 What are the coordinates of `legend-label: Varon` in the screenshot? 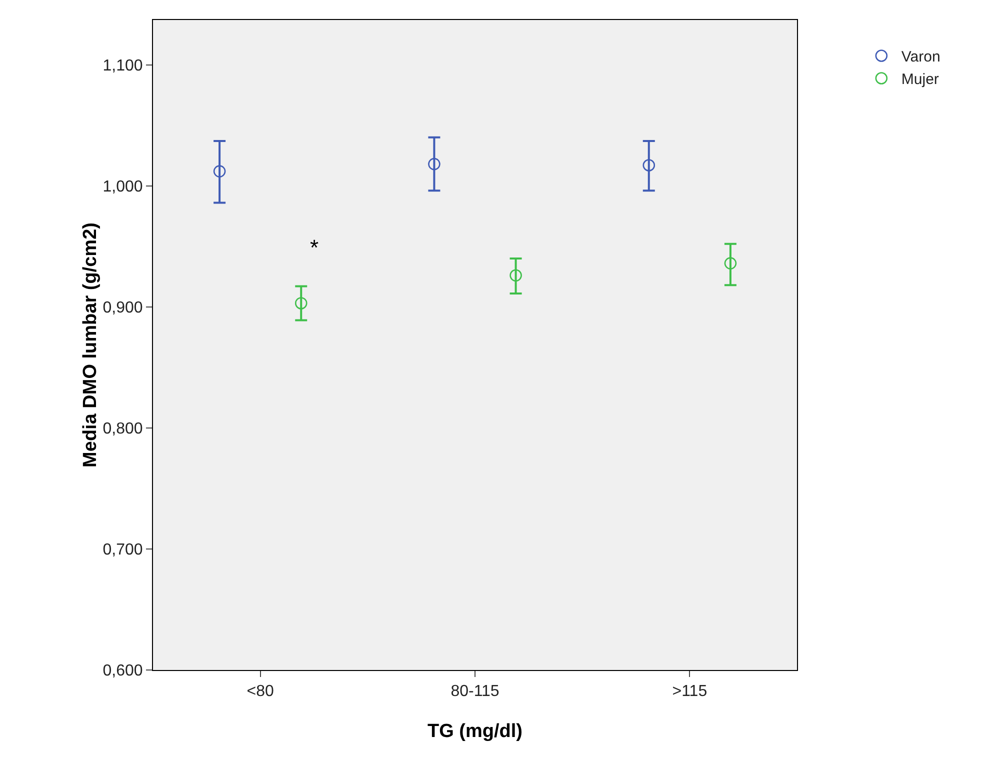 It's located at (920, 57).